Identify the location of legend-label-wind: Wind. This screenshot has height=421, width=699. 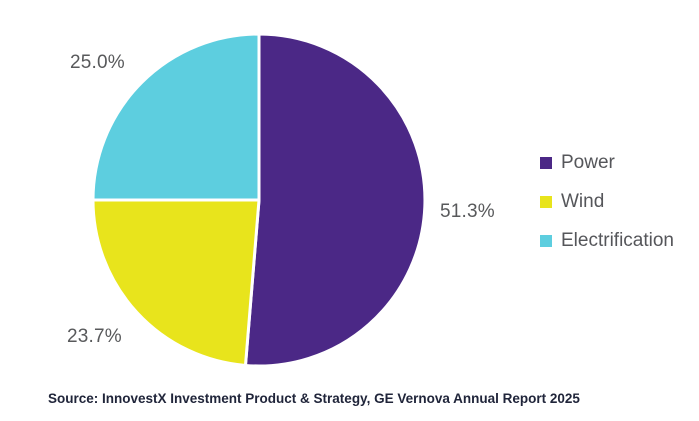
(583, 201).